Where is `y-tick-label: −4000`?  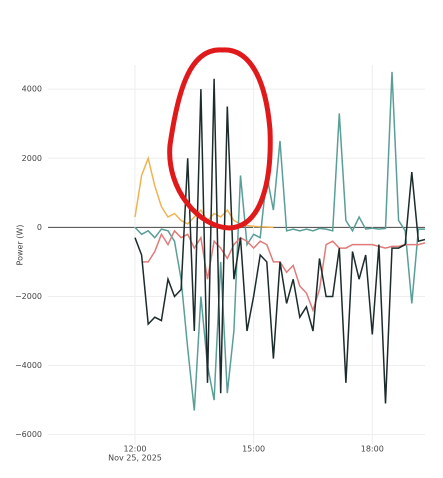
y-tick-label: −4000 is located at coordinates (28, 365).